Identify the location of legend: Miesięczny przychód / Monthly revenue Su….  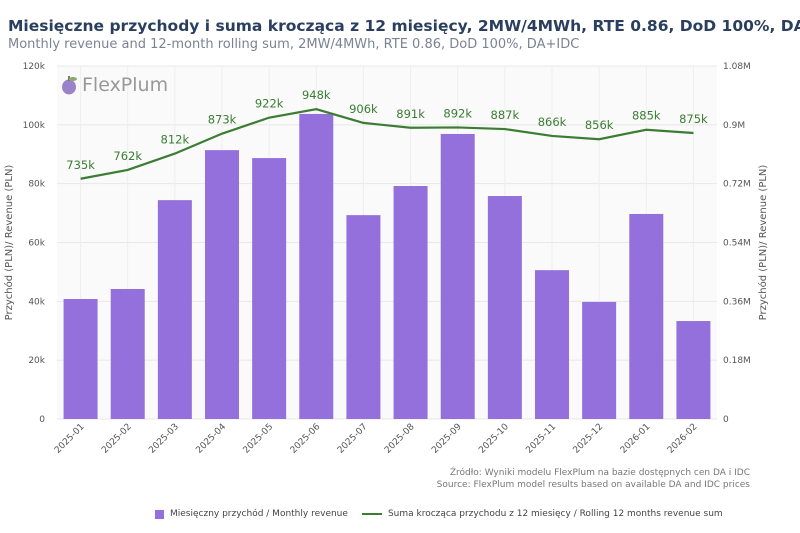
(439, 514).